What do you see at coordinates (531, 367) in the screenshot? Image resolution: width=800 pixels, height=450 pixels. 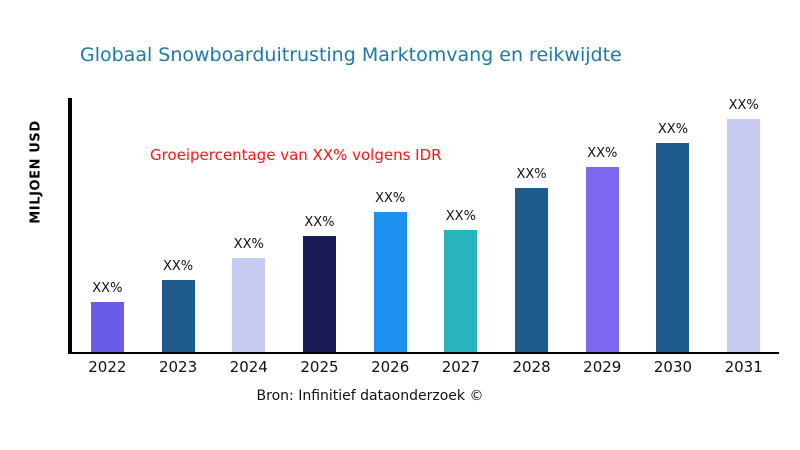 I see `x-tick-2028: 2028` at bounding box center [531, 367].